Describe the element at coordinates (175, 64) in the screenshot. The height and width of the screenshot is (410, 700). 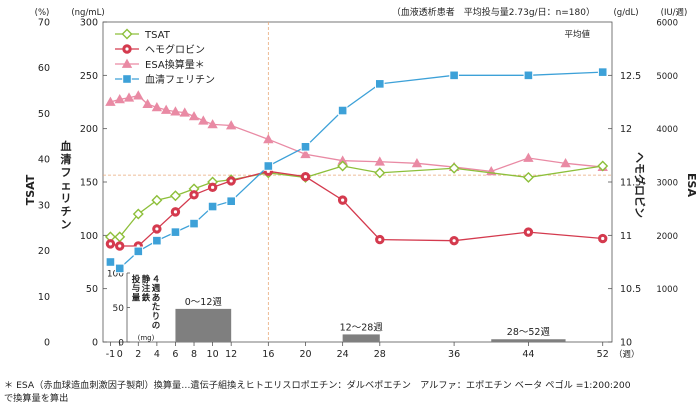
I see `legend-label: ESA換算量＊` at that location.